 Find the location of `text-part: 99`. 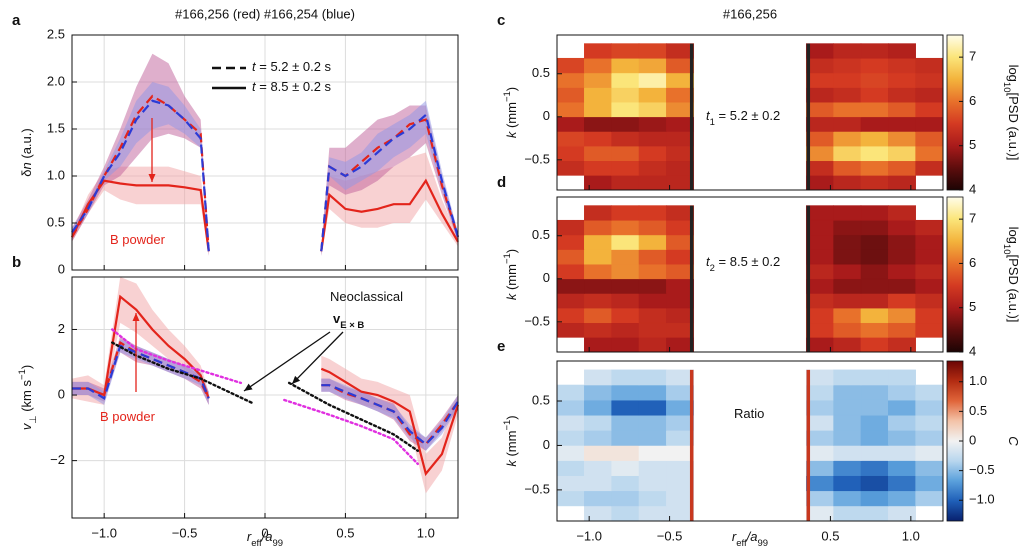

text-part: 99 is located at coordinates (278, 543).